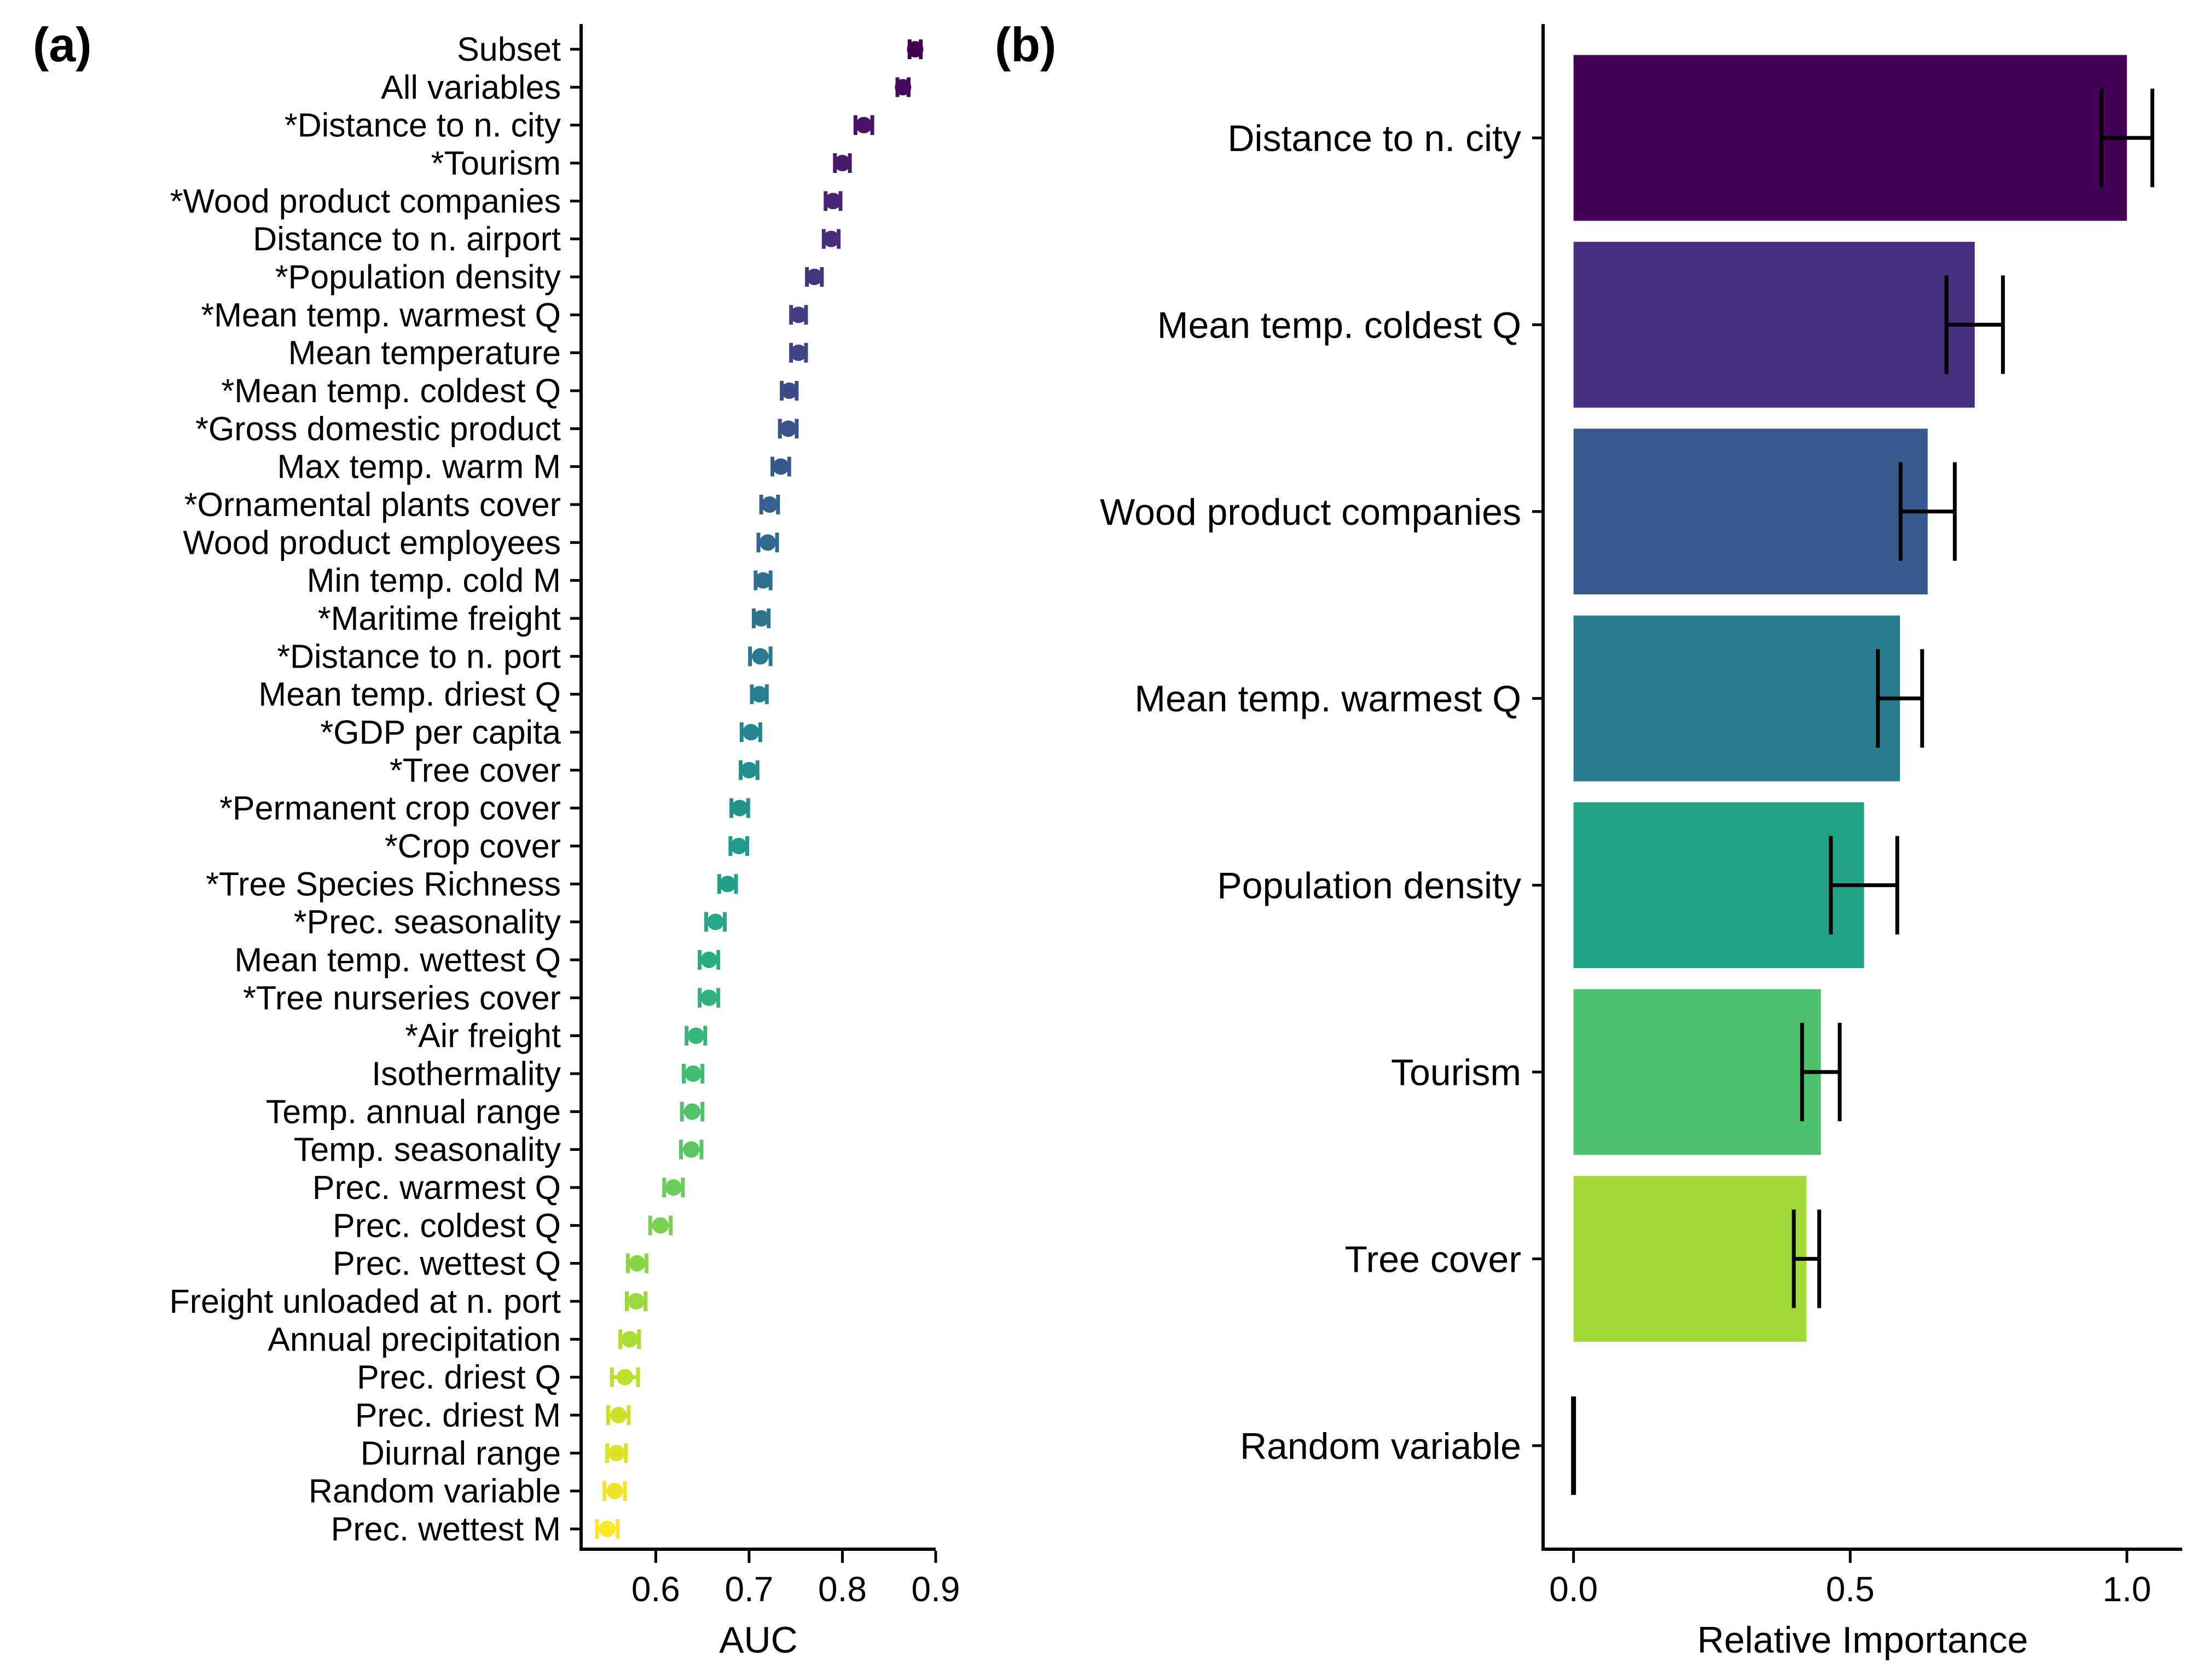 The height and width of the screenshot is (1680, 2197). I want to click on a-category-label: *Mean temp. warmest Q, so click(381, 314).